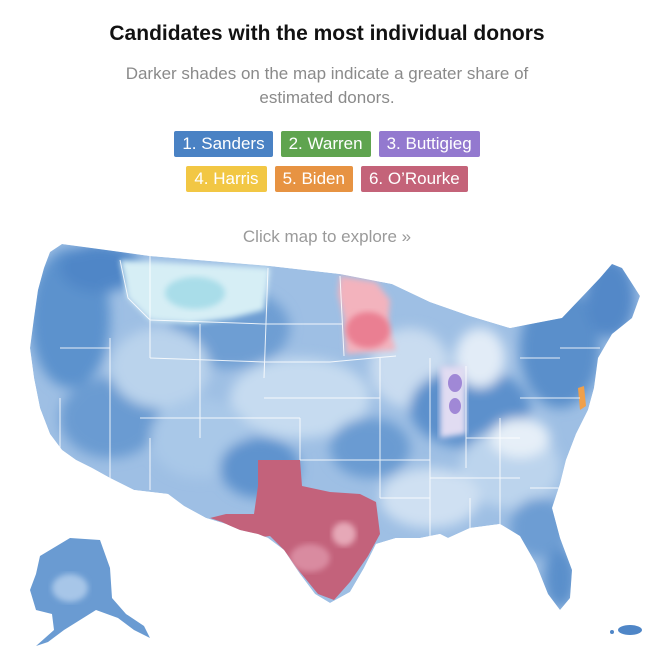  Describe the element at coordinates (414, 179) in the screenshot. I see `legend-chip-orourke: 6. O’Rourke` at that location.